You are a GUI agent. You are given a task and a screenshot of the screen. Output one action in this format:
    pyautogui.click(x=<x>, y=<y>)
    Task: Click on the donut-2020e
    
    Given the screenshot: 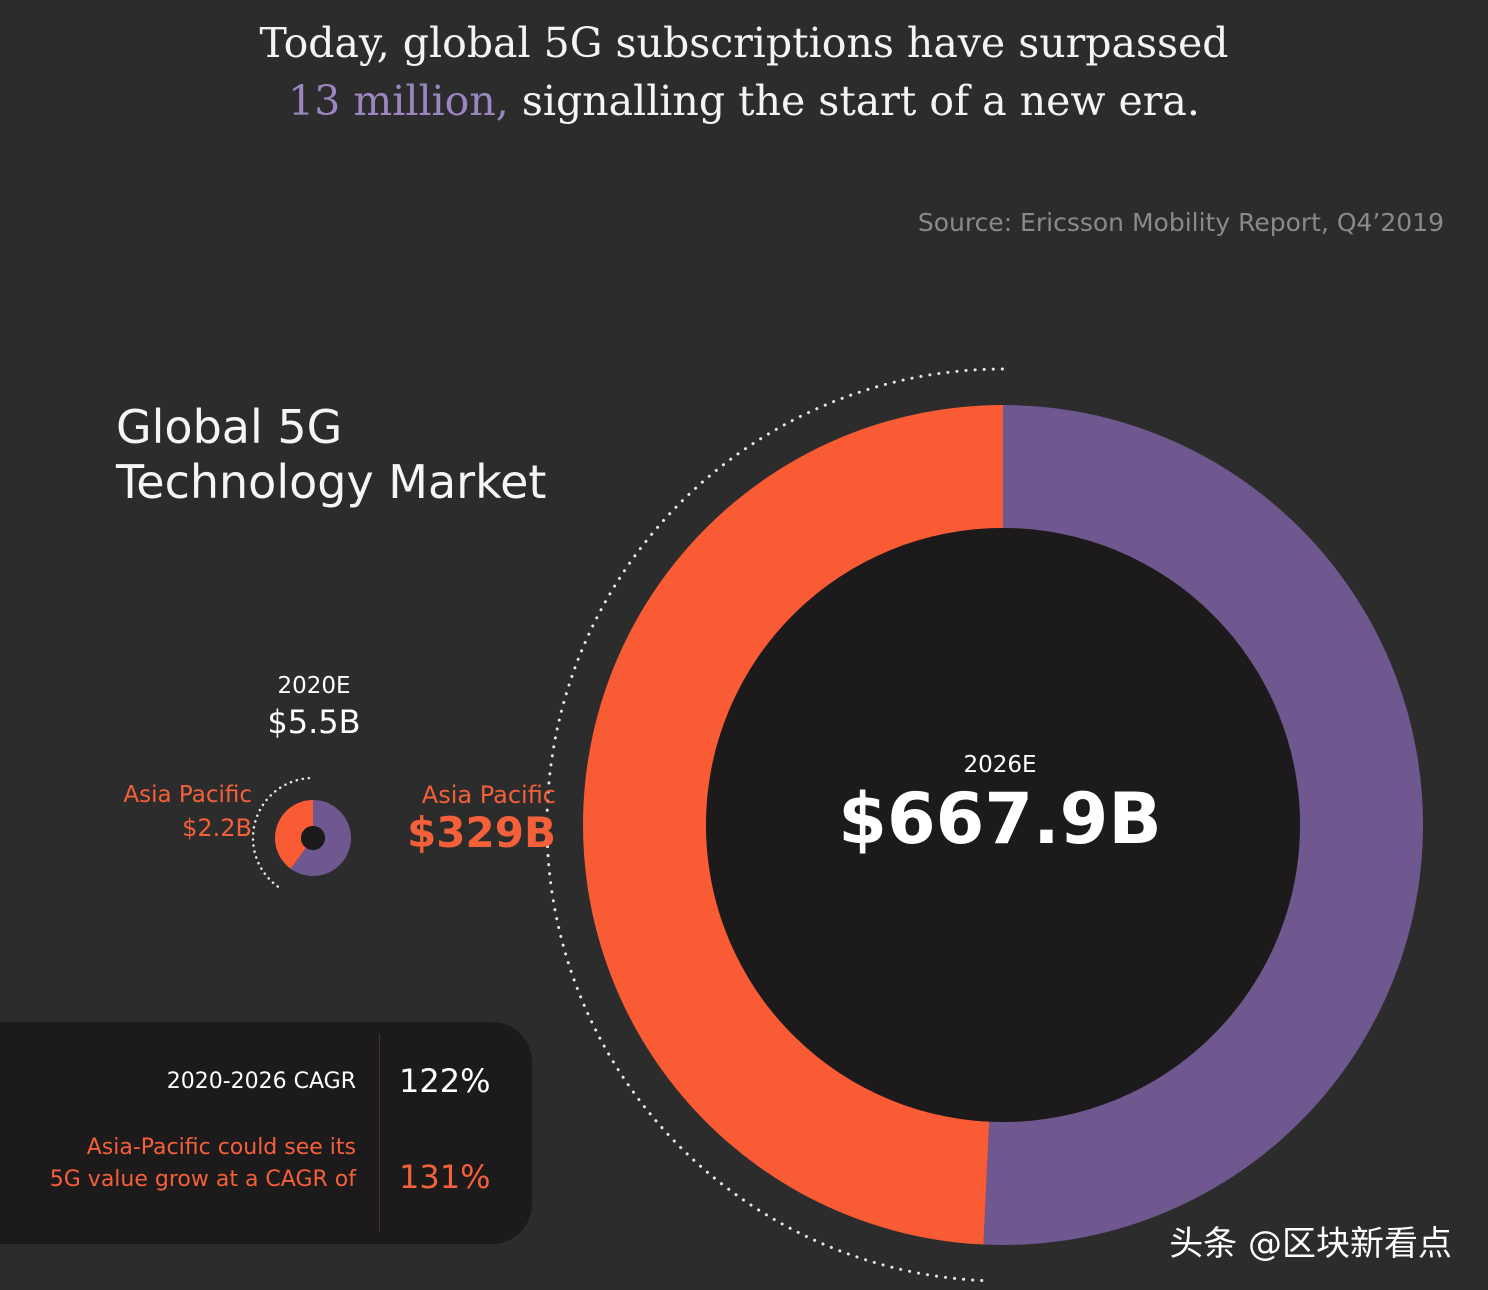 What is the action you would take?
    pyautogui.click(x=301, y=832)
    